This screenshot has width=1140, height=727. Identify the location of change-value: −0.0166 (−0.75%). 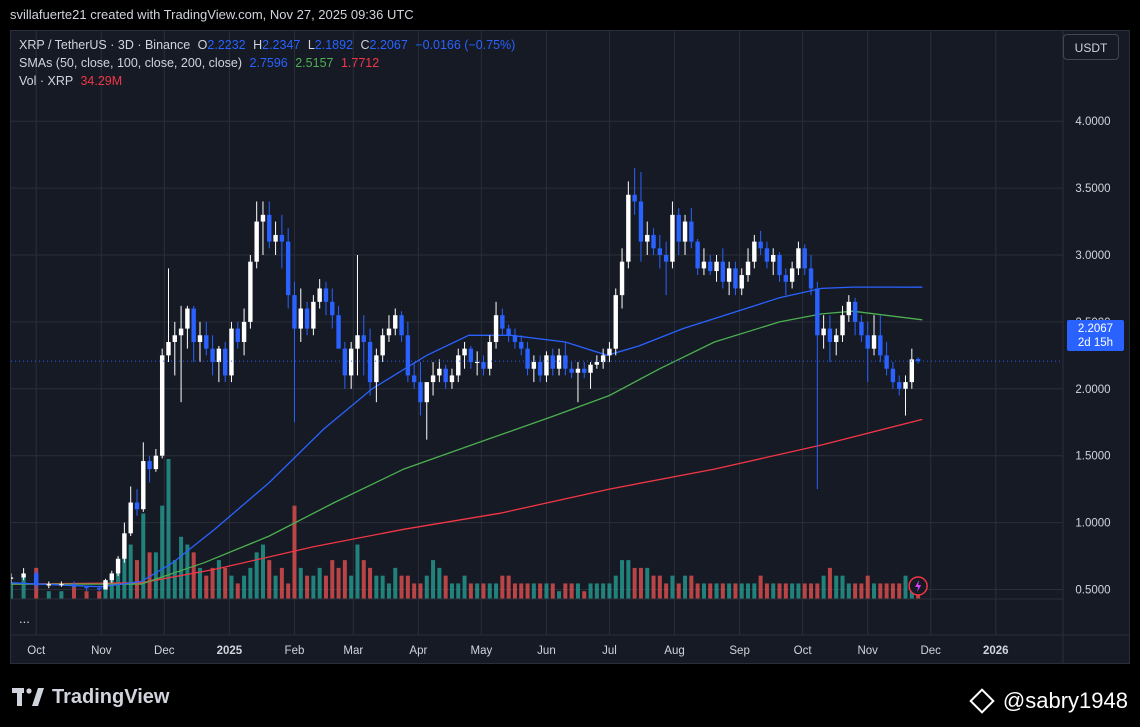
(465, 45).